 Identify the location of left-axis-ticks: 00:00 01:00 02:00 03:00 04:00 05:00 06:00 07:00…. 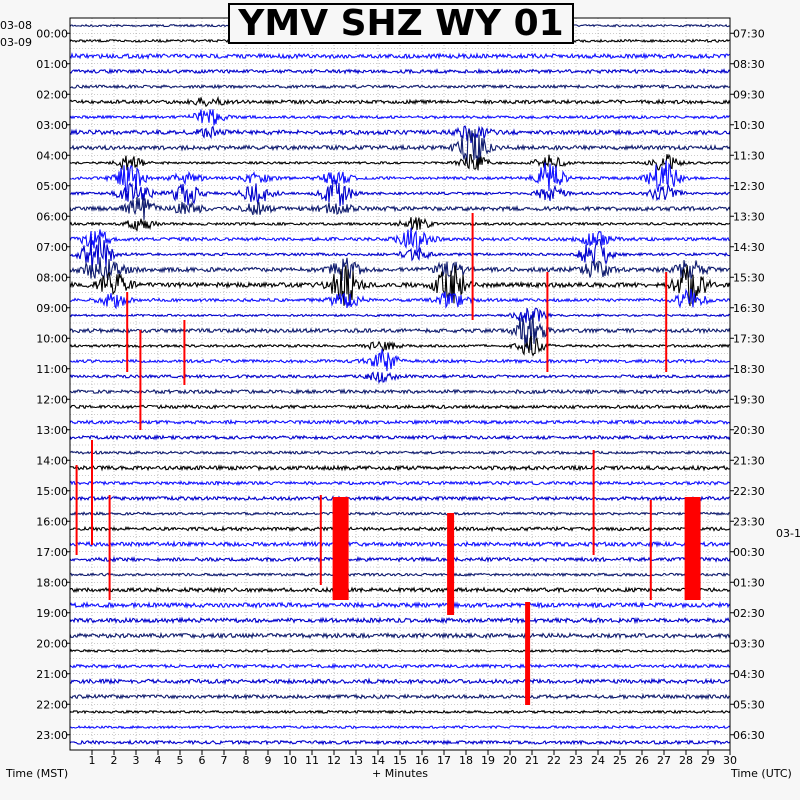
(53, 384).